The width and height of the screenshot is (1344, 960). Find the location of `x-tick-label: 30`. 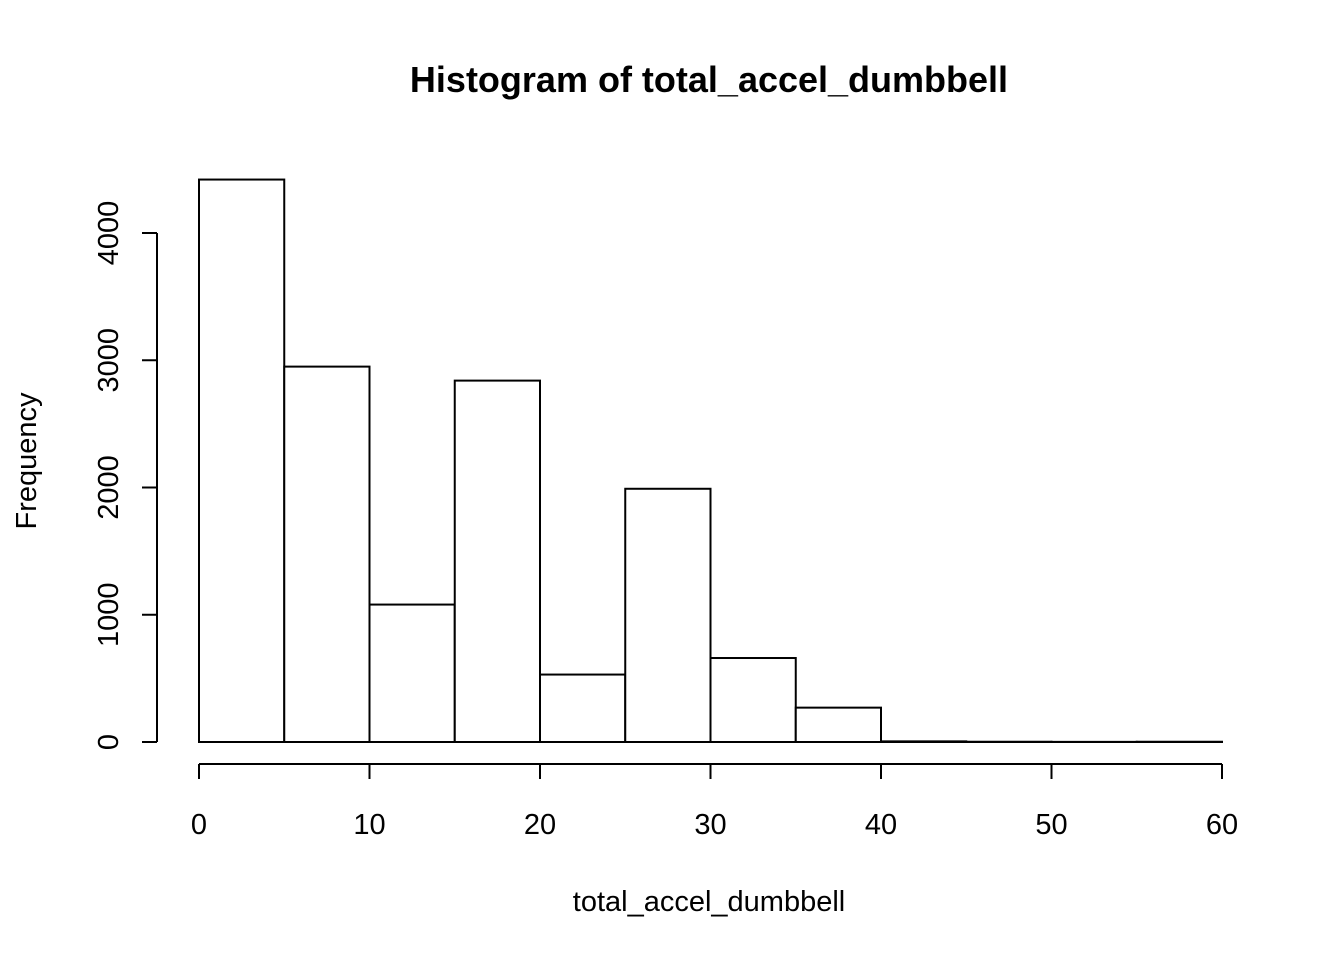

x-tick-label: 30 is located at coordinates (710, 825).